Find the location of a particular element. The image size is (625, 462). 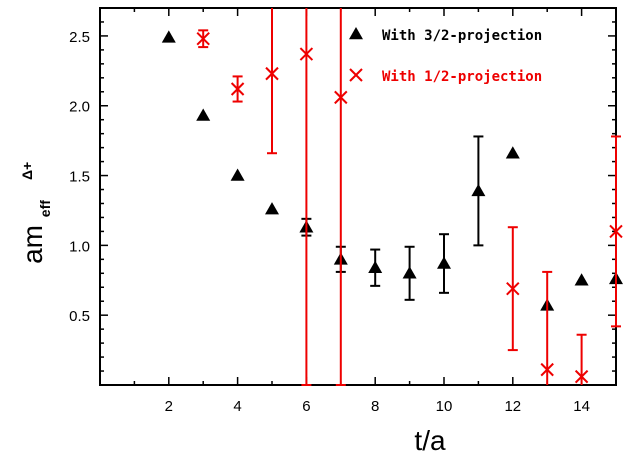

y-tick-label: 1.0 is located at coordinates (79, 246).